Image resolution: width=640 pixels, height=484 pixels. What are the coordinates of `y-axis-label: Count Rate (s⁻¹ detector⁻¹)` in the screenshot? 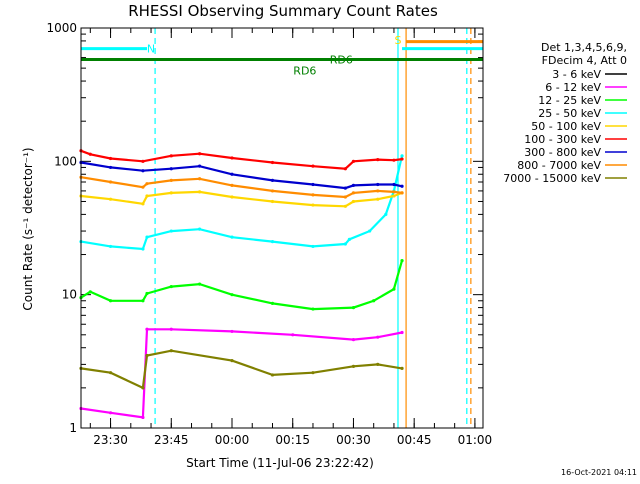 It's located at (28, 228).